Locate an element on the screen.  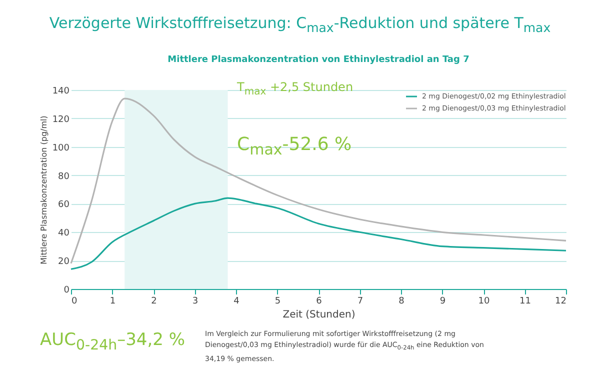
chart-title: Verzögerte Wirkstofffreisetzung: C$_{max}$-Reduktion und spätere T$_{max}$ is located at coordinates (300, 24).